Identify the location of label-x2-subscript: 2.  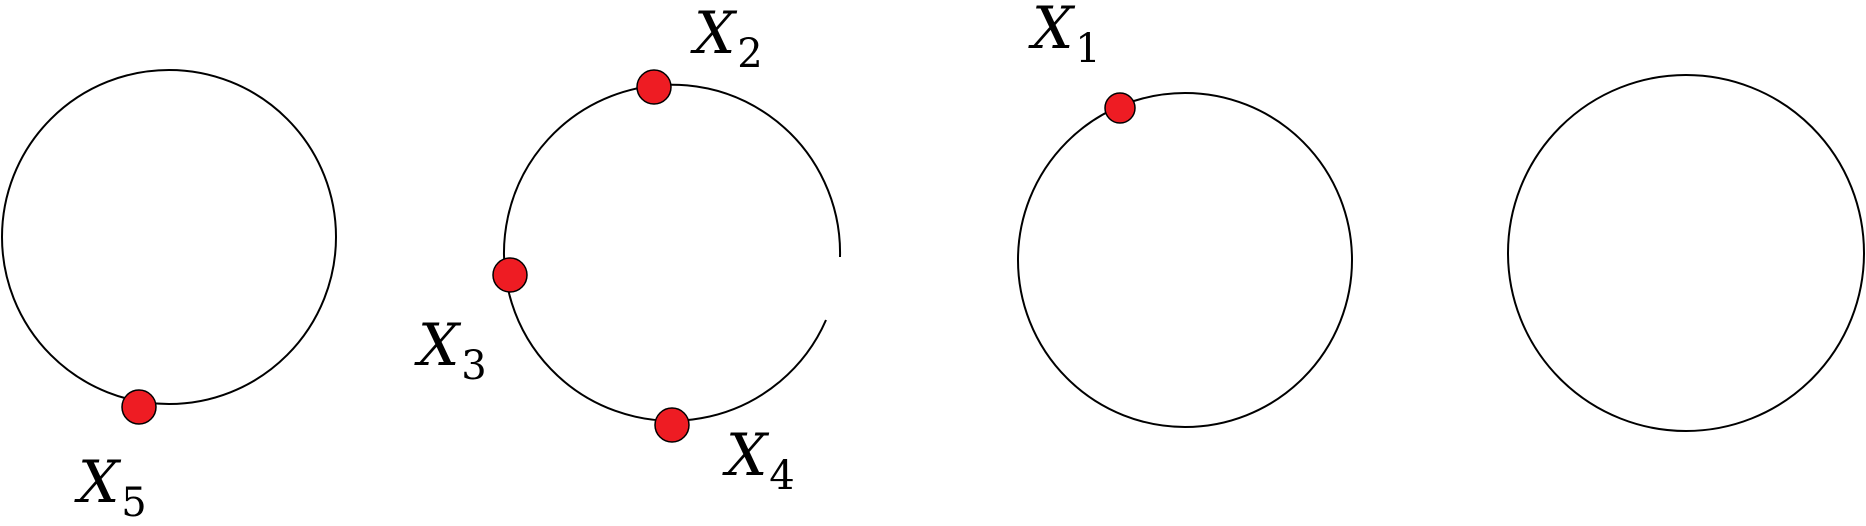
(749, 54).